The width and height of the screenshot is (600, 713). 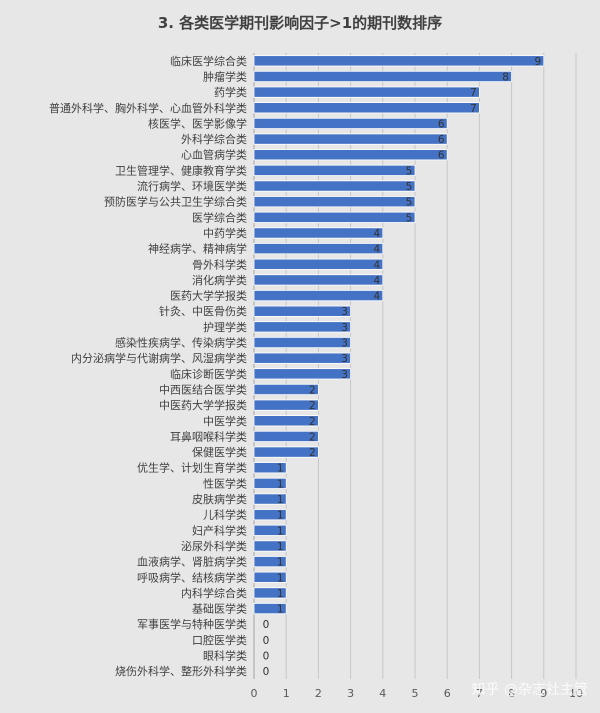 I want to click on category-label: 中药学类, so click(x=225, y=233).